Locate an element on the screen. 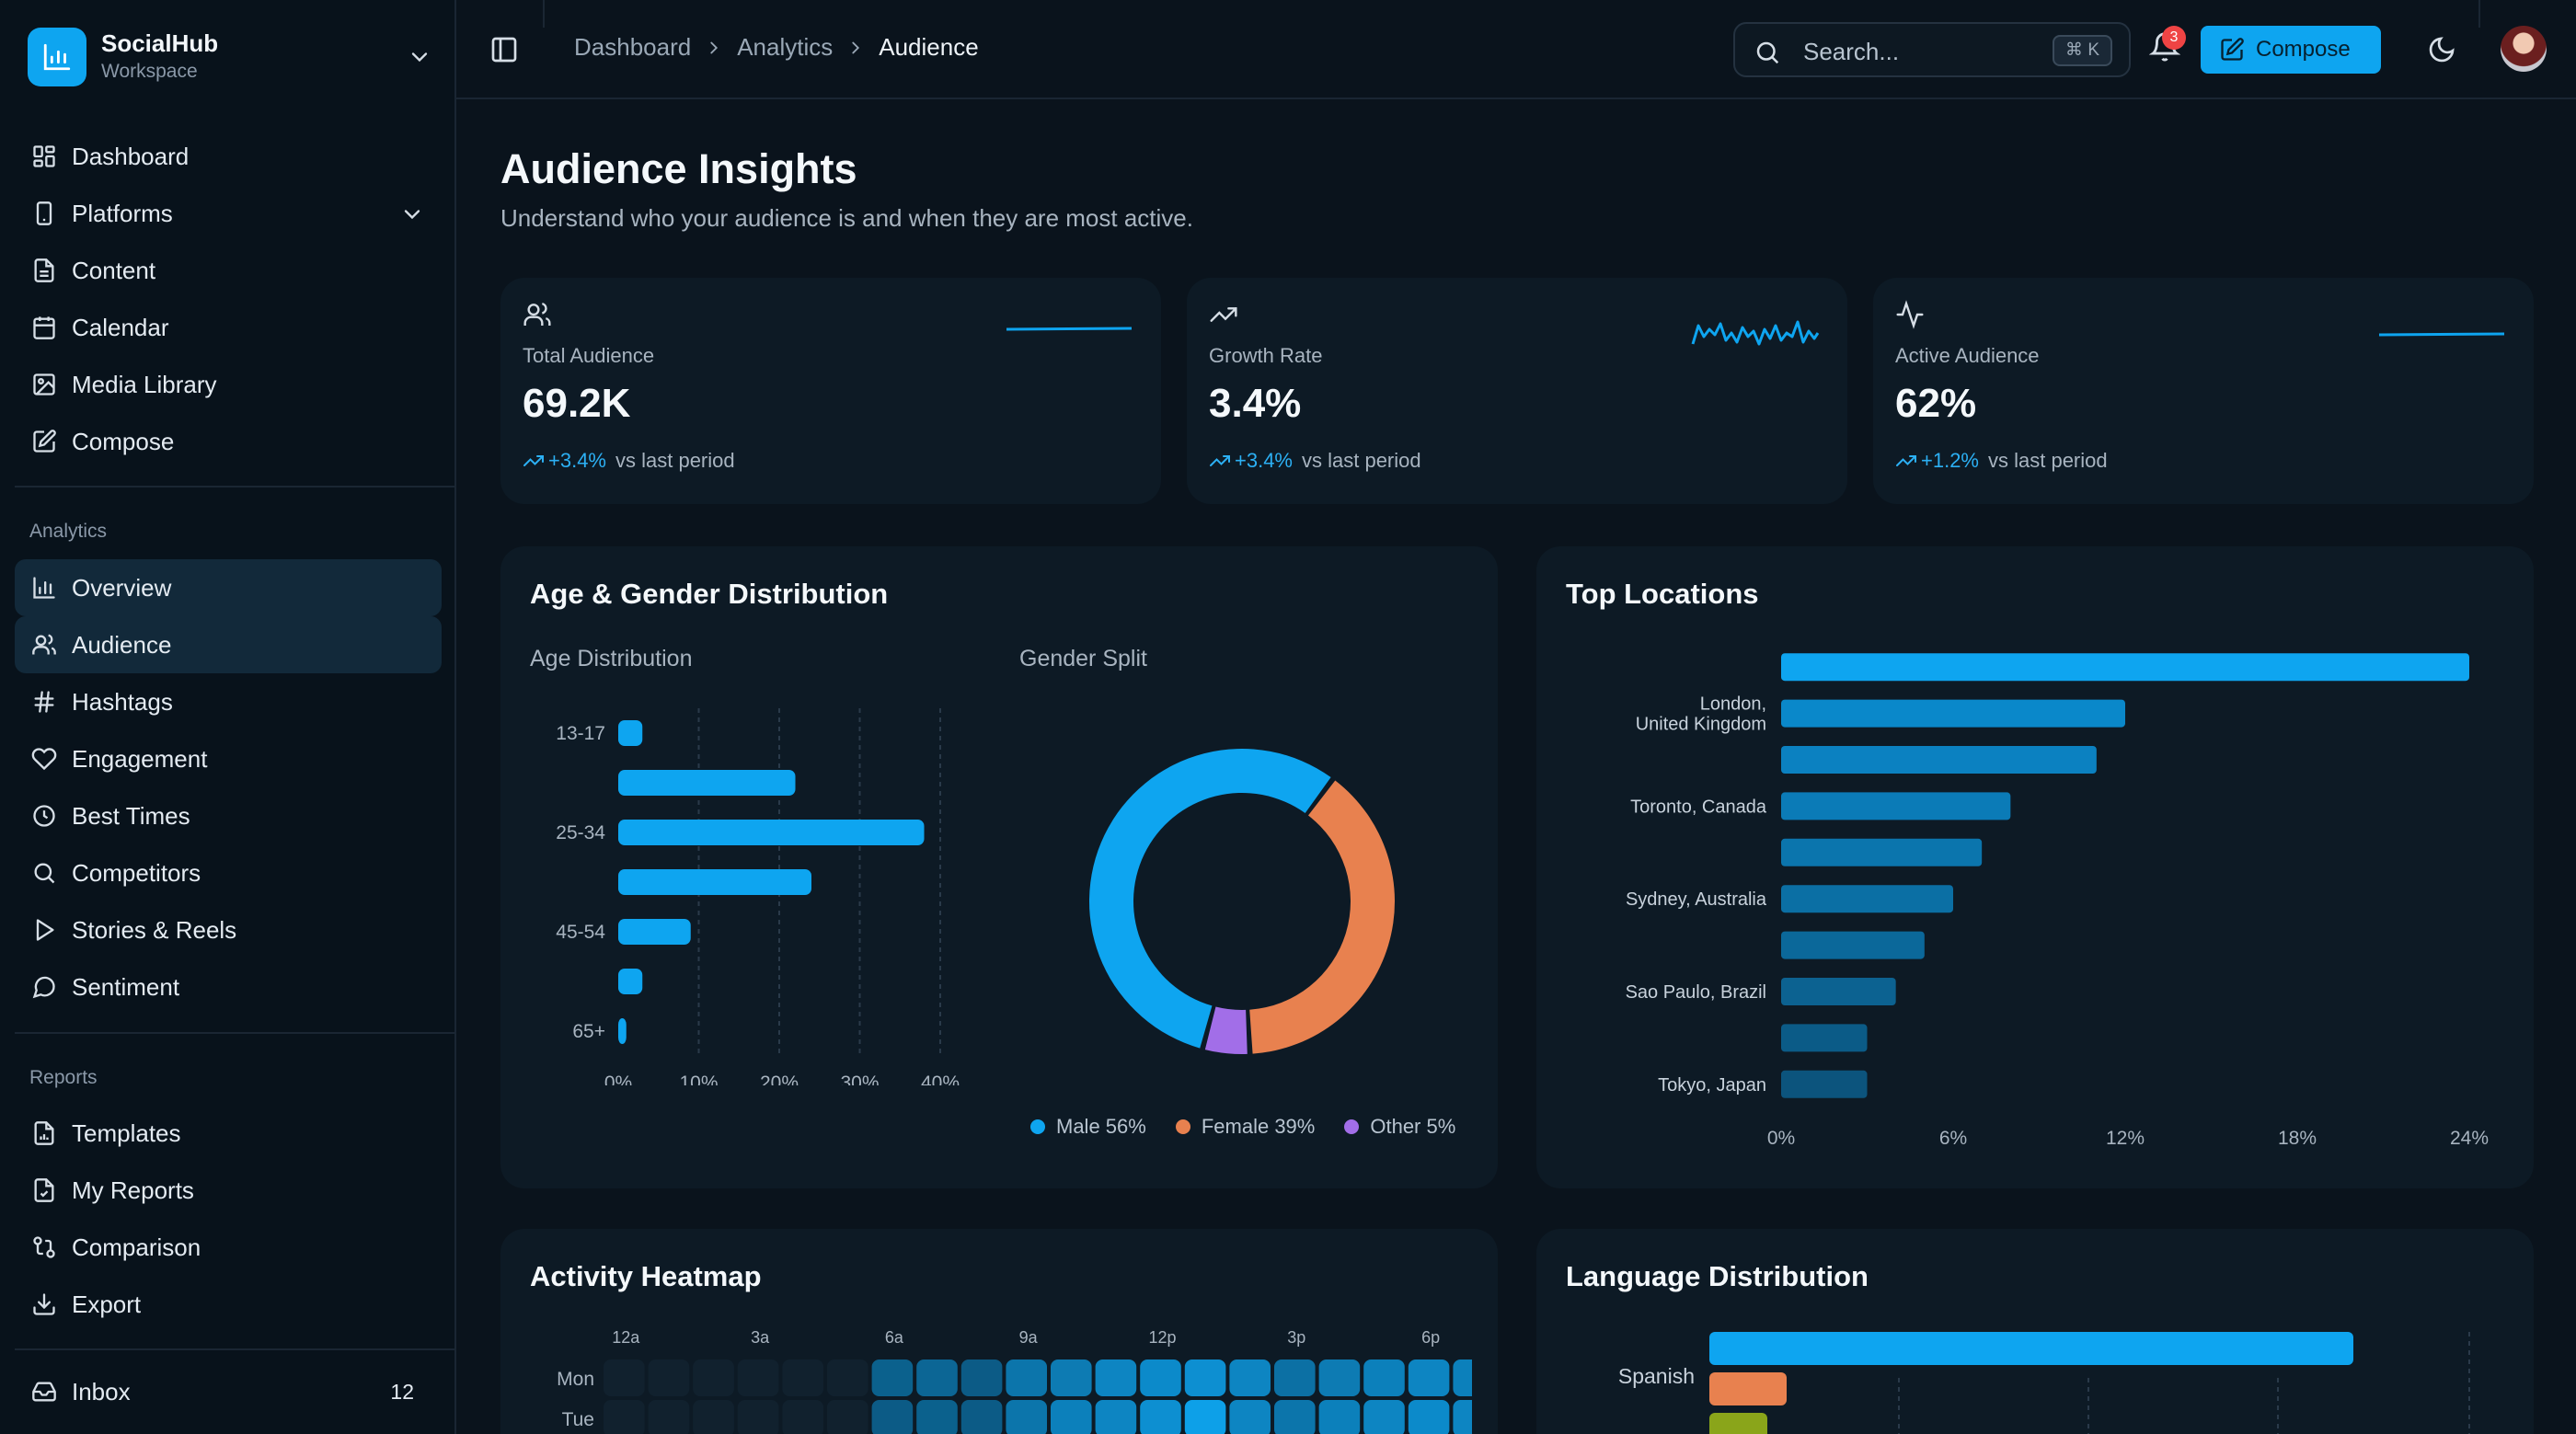  nav-stories-reels: Stories & Reels is located at coordinates (228, 930).